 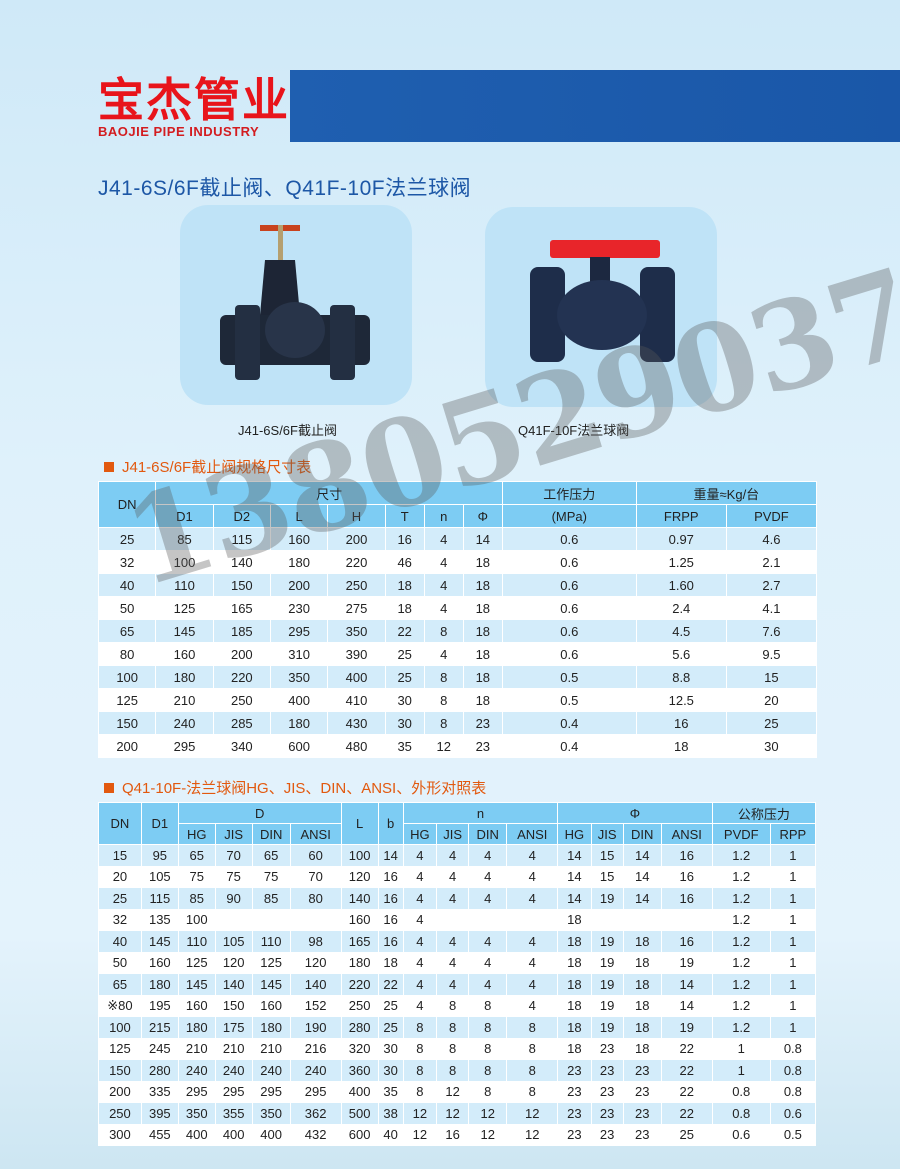 What do you see at coordinates (299, 677) in the screenshot?
I see `table-cell: 350` at bounding box center [299, 677].